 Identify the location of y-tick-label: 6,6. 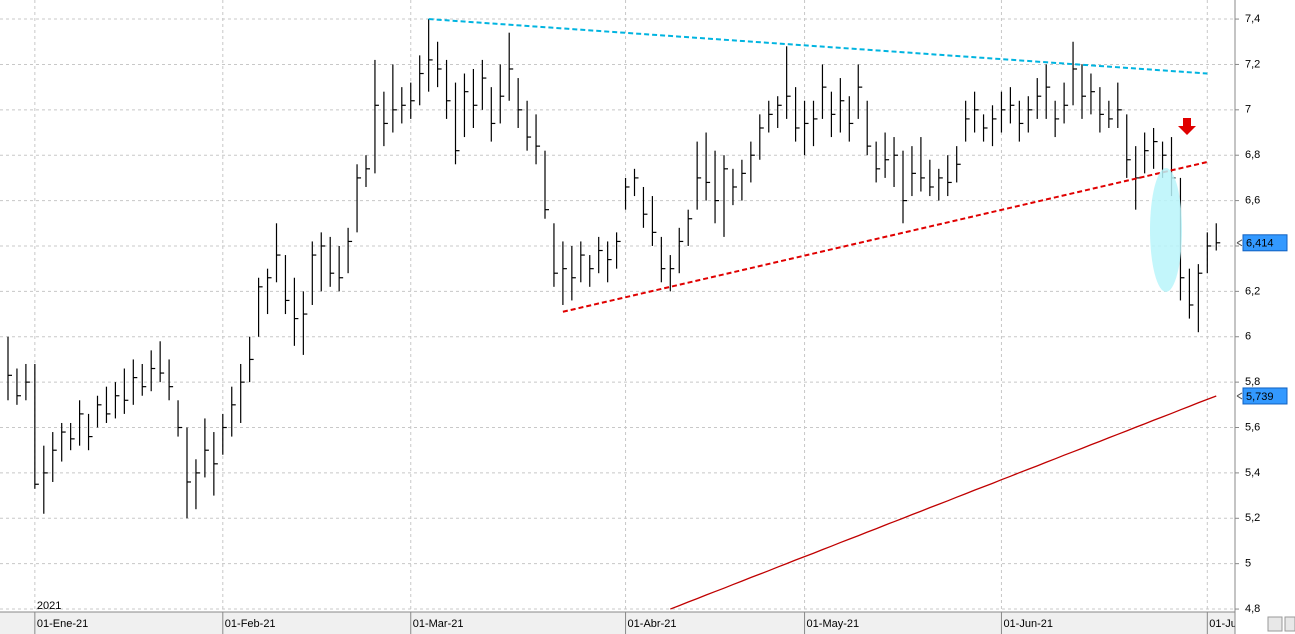
(1252, 201).